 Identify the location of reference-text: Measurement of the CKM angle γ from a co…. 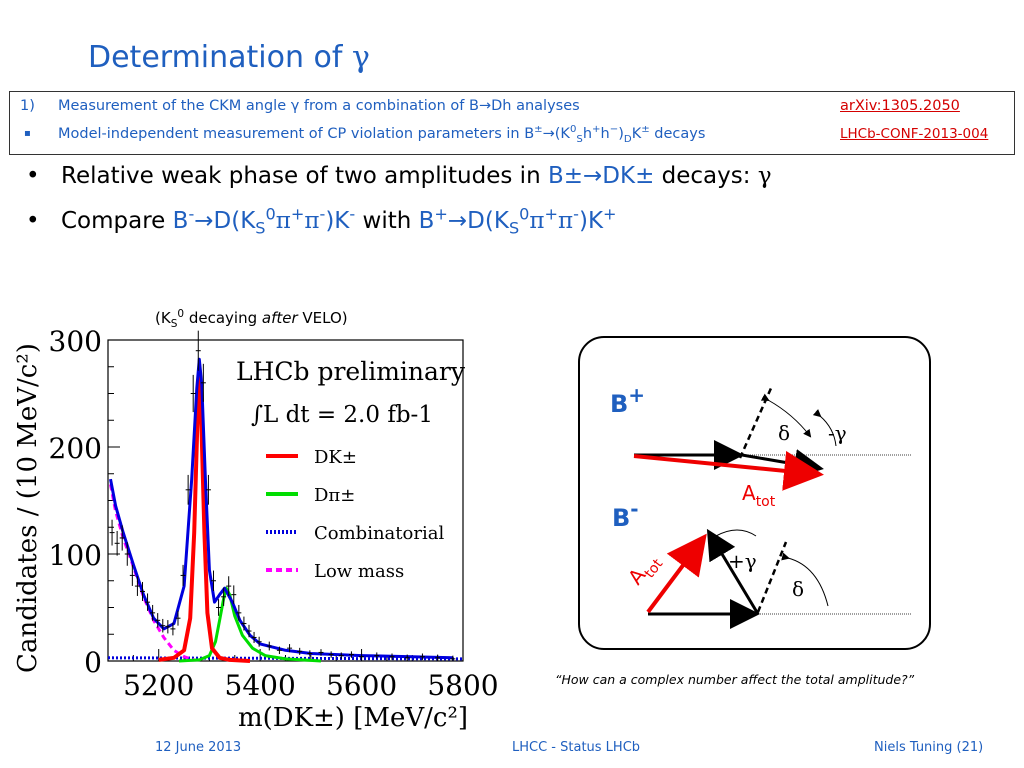
(319, 106).